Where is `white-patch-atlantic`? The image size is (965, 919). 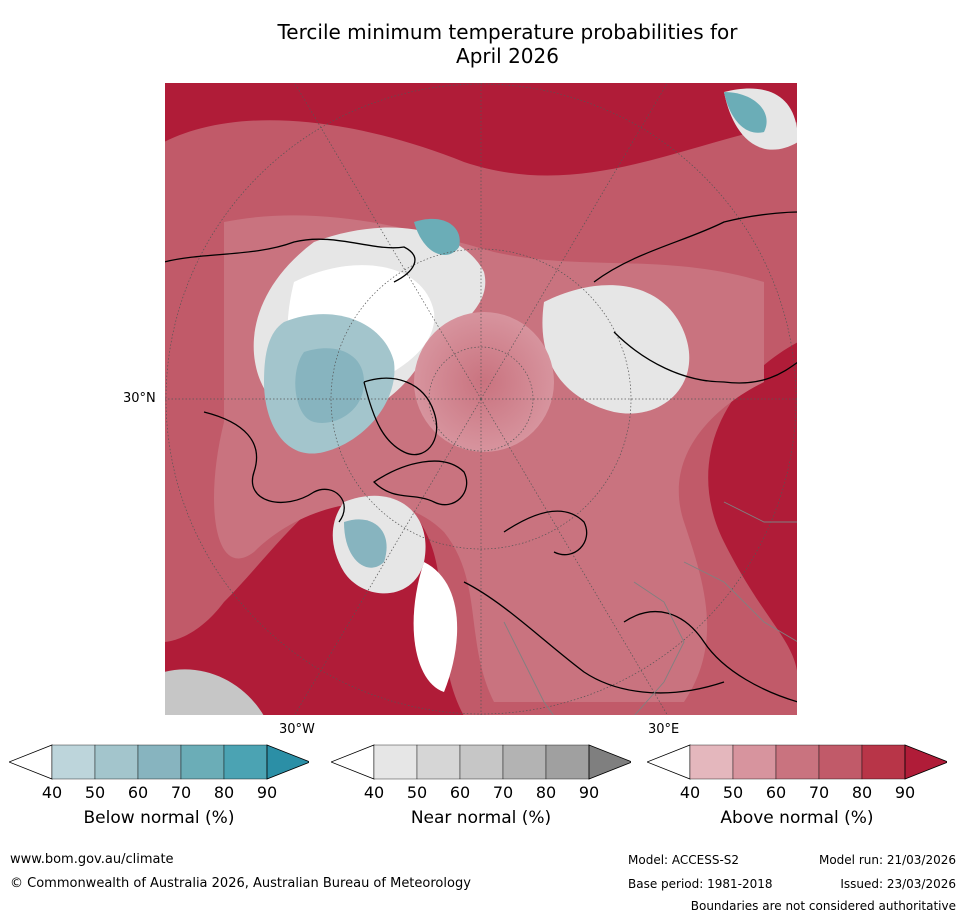
white-patch-atlantic is located at coordinates (435, 627).